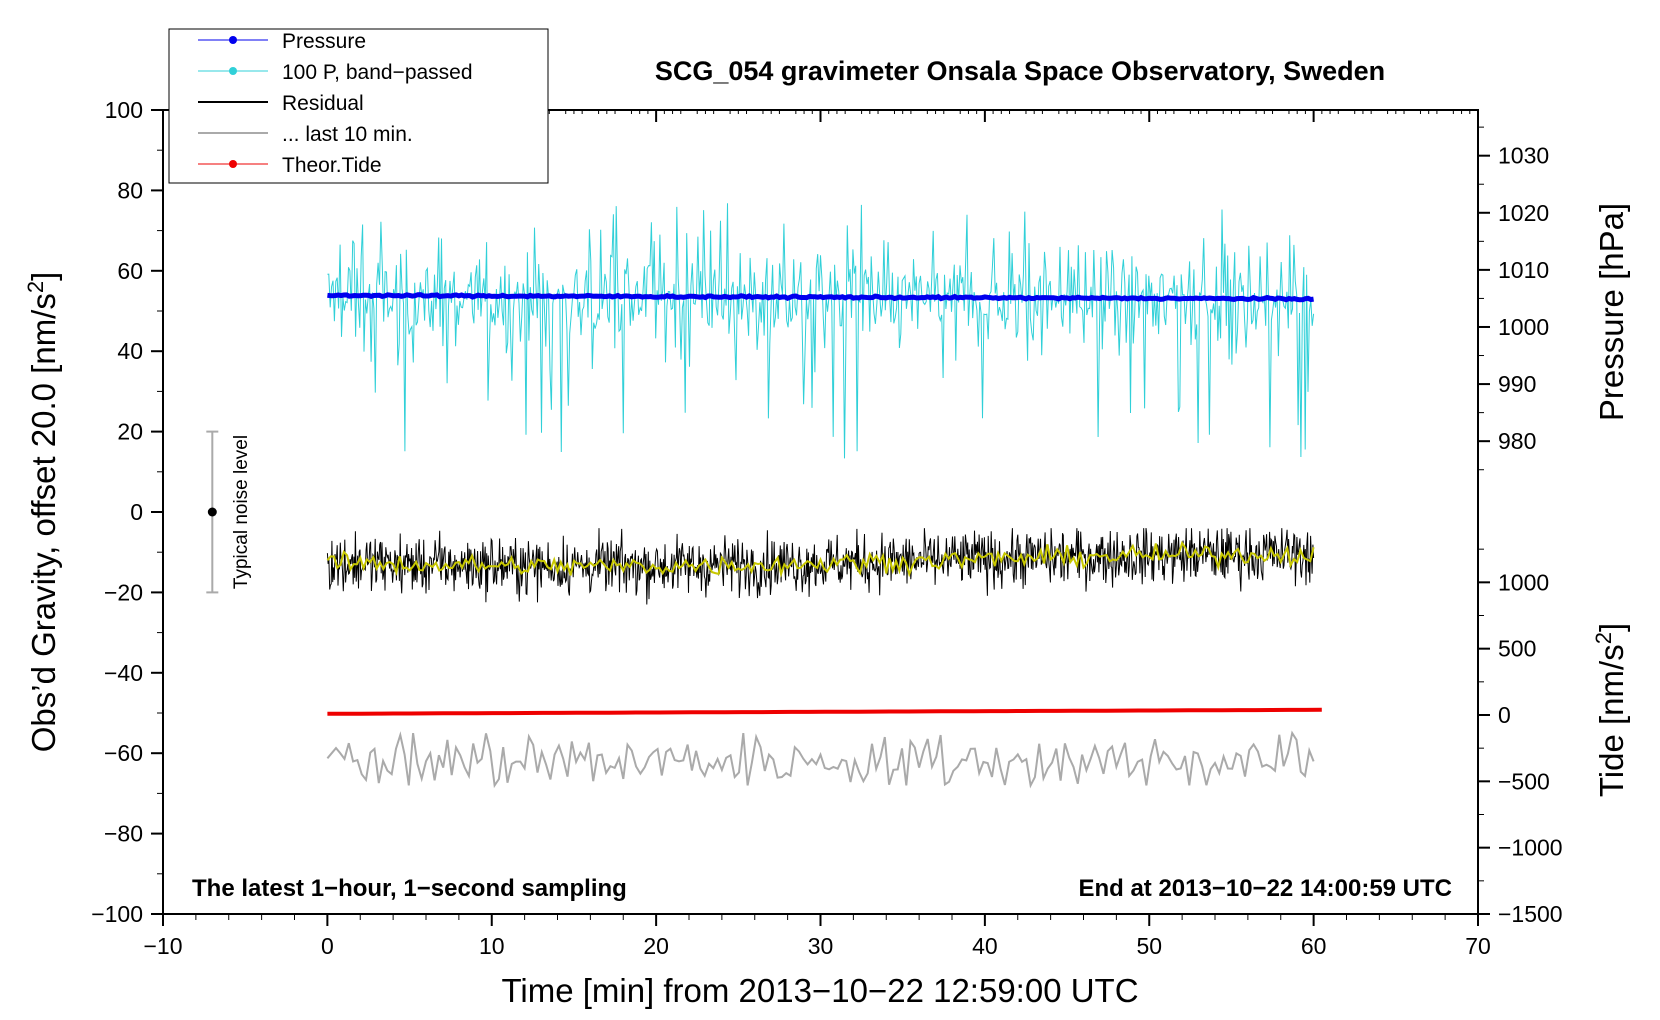 The width and height of the screenshot is (1660, 1020). Describe the element at coordinates (1504, 715) in the screenshot. I see `tide-tick-label: 0` at that location.